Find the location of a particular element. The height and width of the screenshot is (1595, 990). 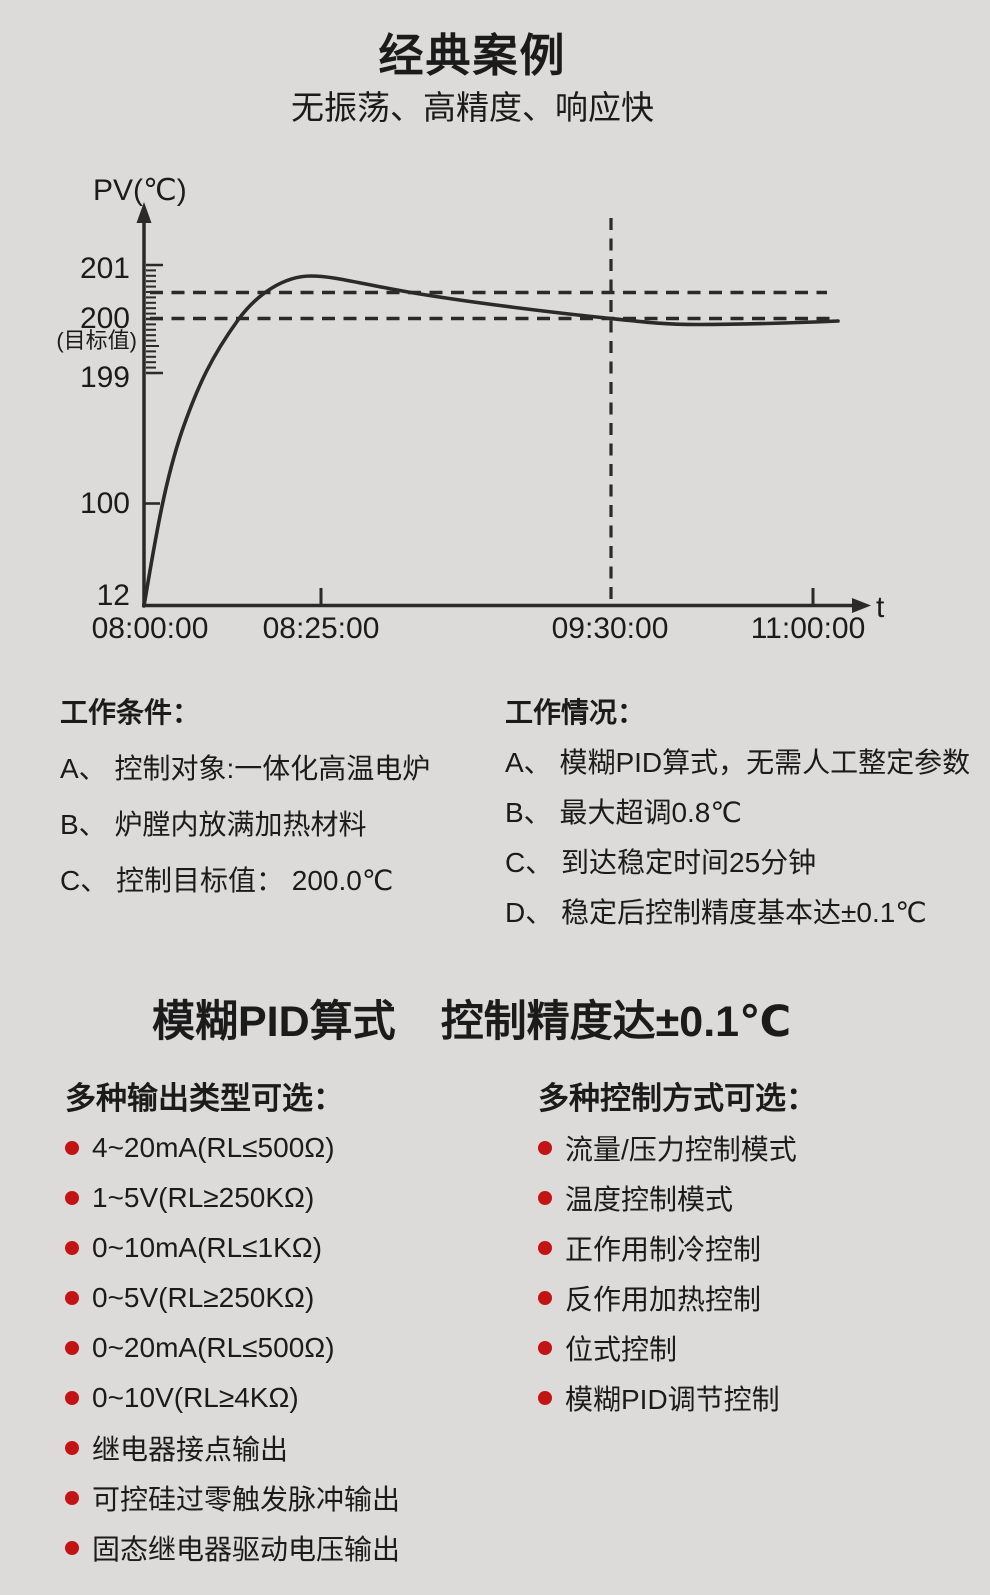

list-item: 继电器接点输出 is located at coordinates (232, 1449).